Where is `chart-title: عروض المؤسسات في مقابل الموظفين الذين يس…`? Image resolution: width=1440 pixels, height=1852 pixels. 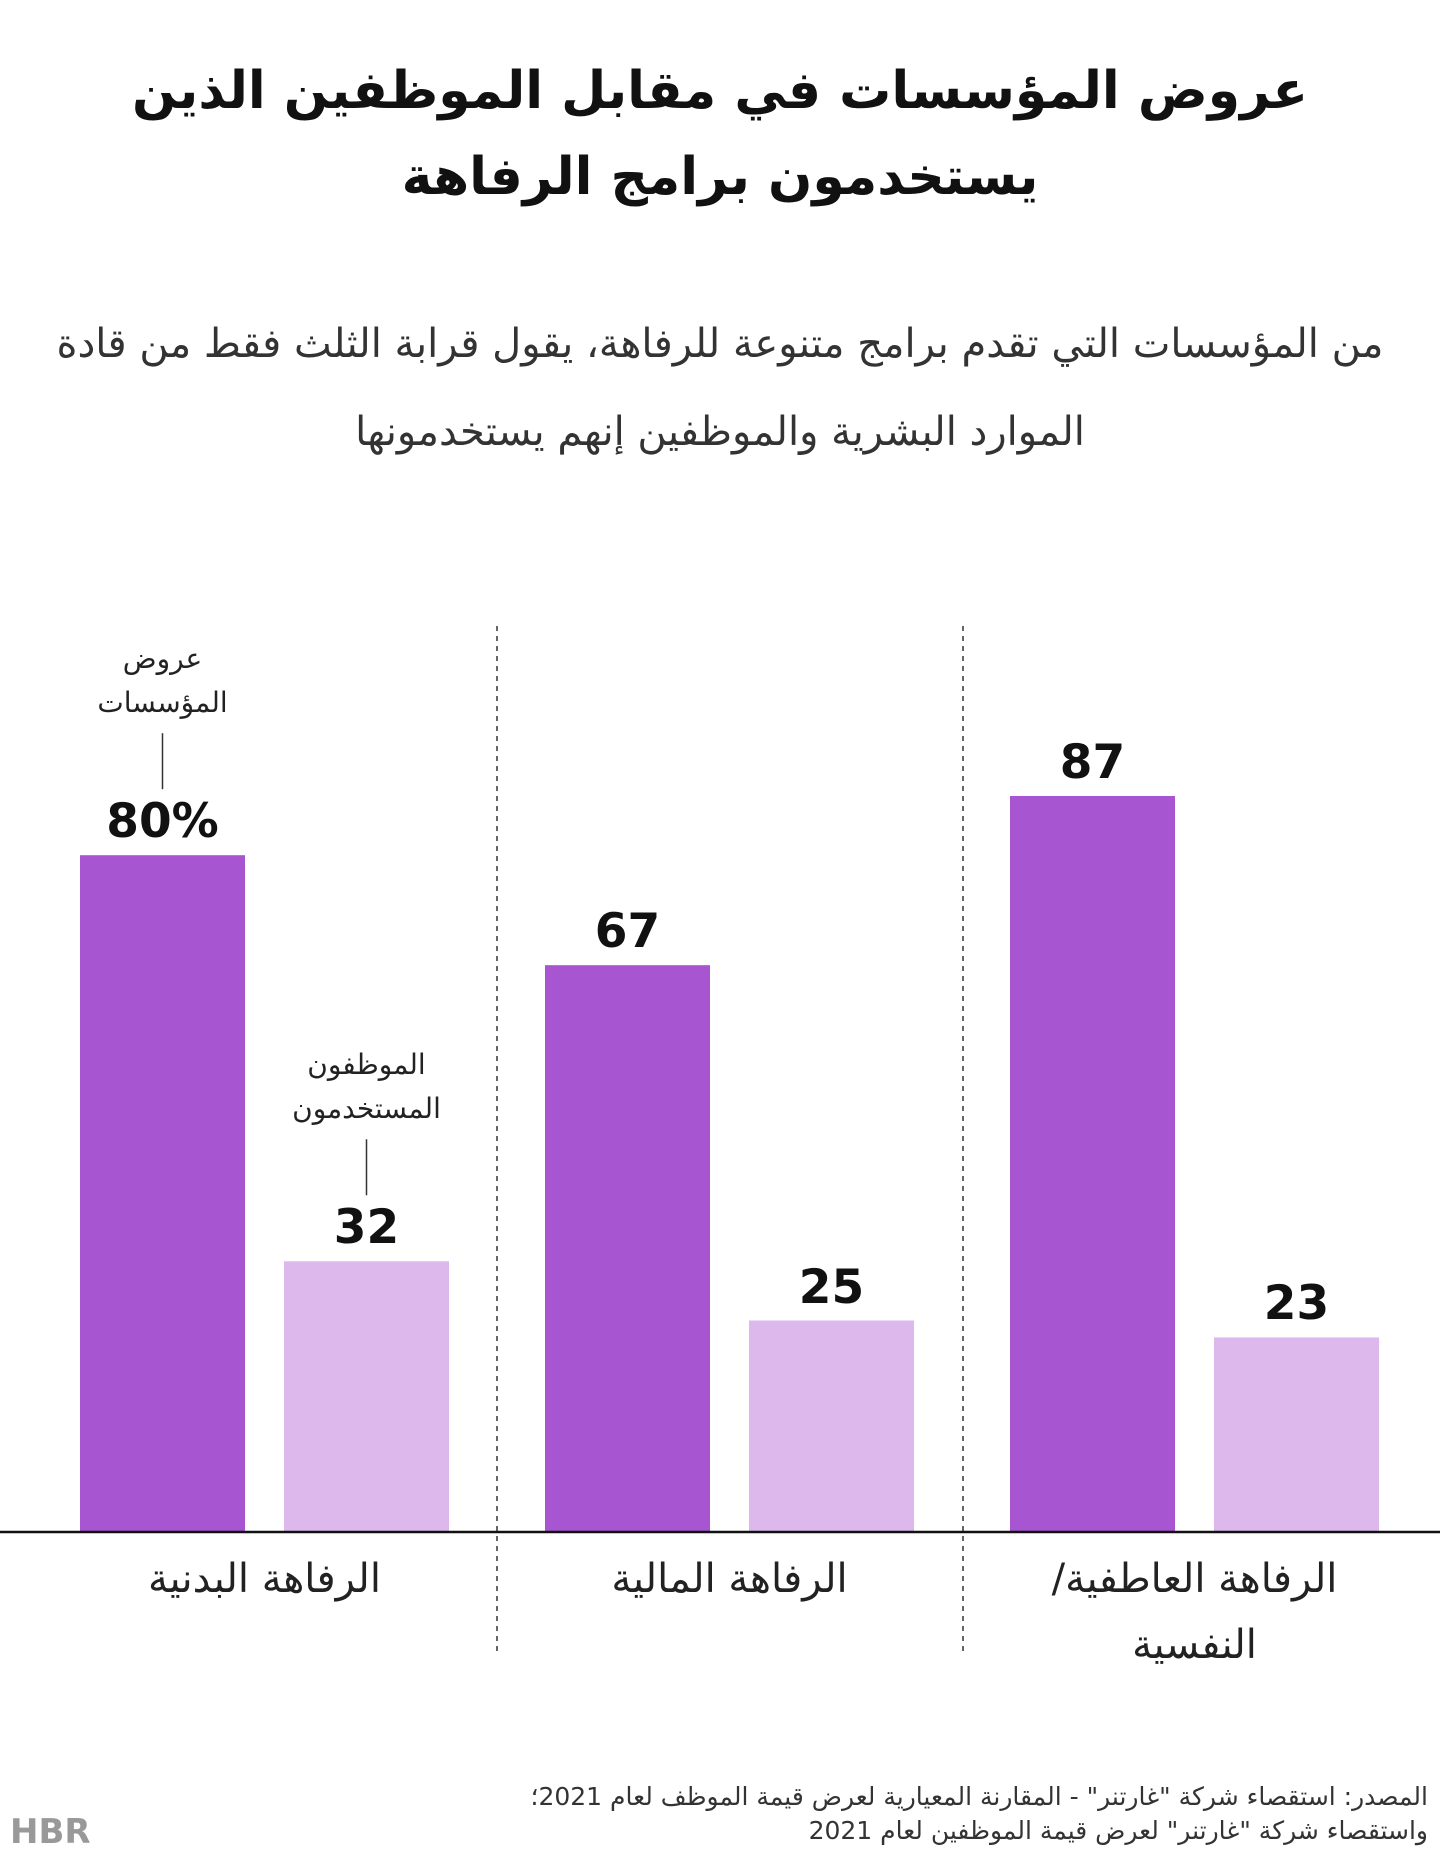 chart-title: عروض المؤسسات في مقابل الموظفين الذين يس… is located at coordinates (720, 134).